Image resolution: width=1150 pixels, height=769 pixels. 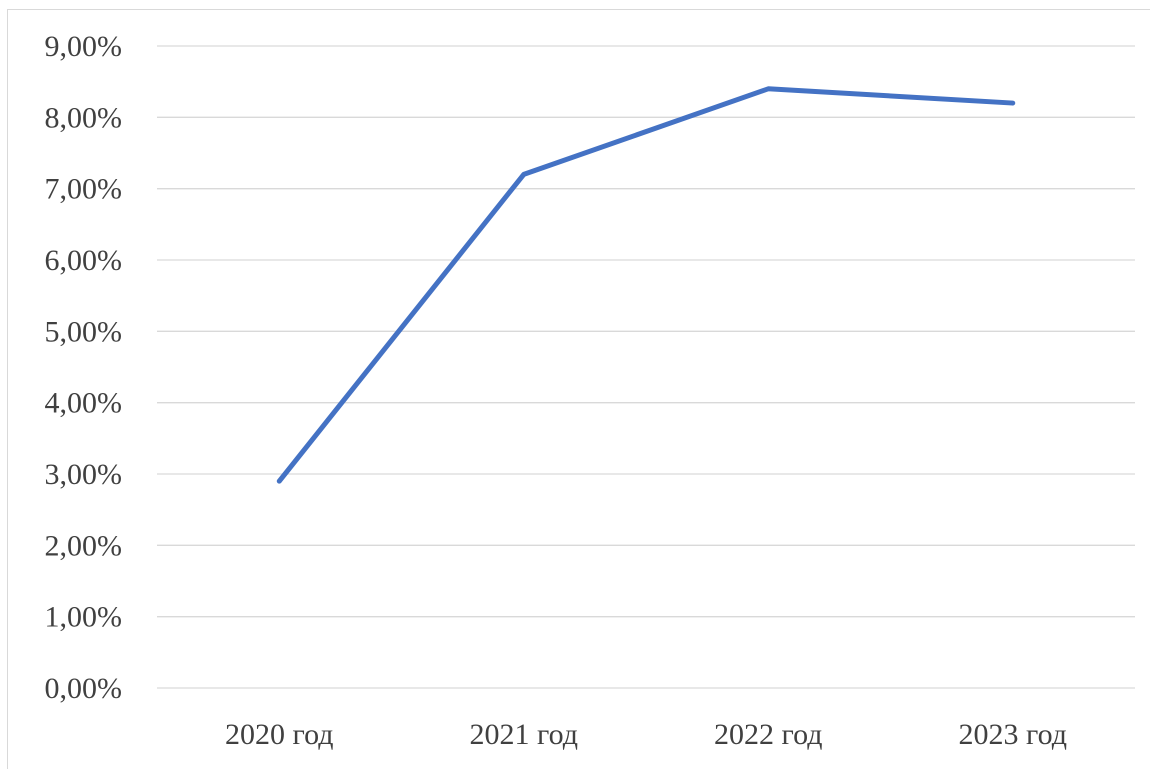 What do you see at coordinates (84, 617) in the screenshot?
I see `y-tick-label: 1,00%` at bounding box center [84, 617].